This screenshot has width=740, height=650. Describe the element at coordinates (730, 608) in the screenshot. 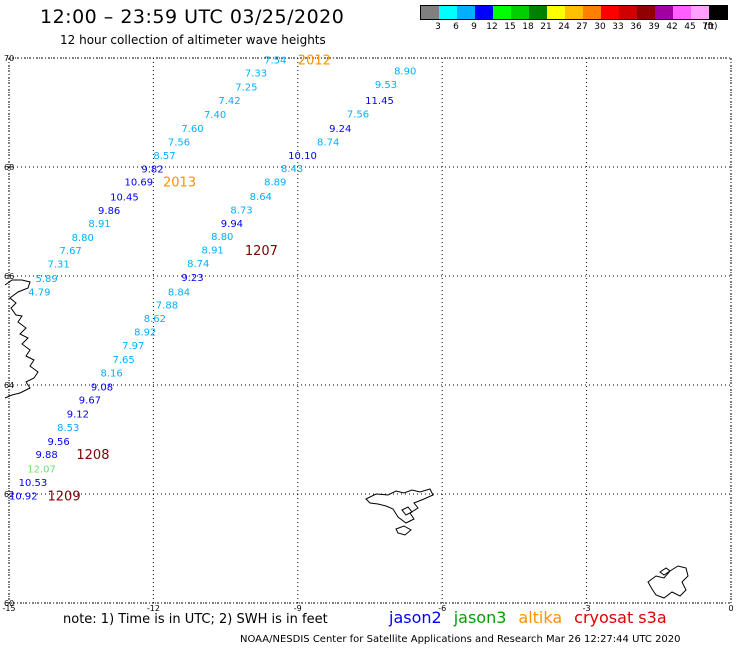

I see `lon-tick-label: 0` at that location.